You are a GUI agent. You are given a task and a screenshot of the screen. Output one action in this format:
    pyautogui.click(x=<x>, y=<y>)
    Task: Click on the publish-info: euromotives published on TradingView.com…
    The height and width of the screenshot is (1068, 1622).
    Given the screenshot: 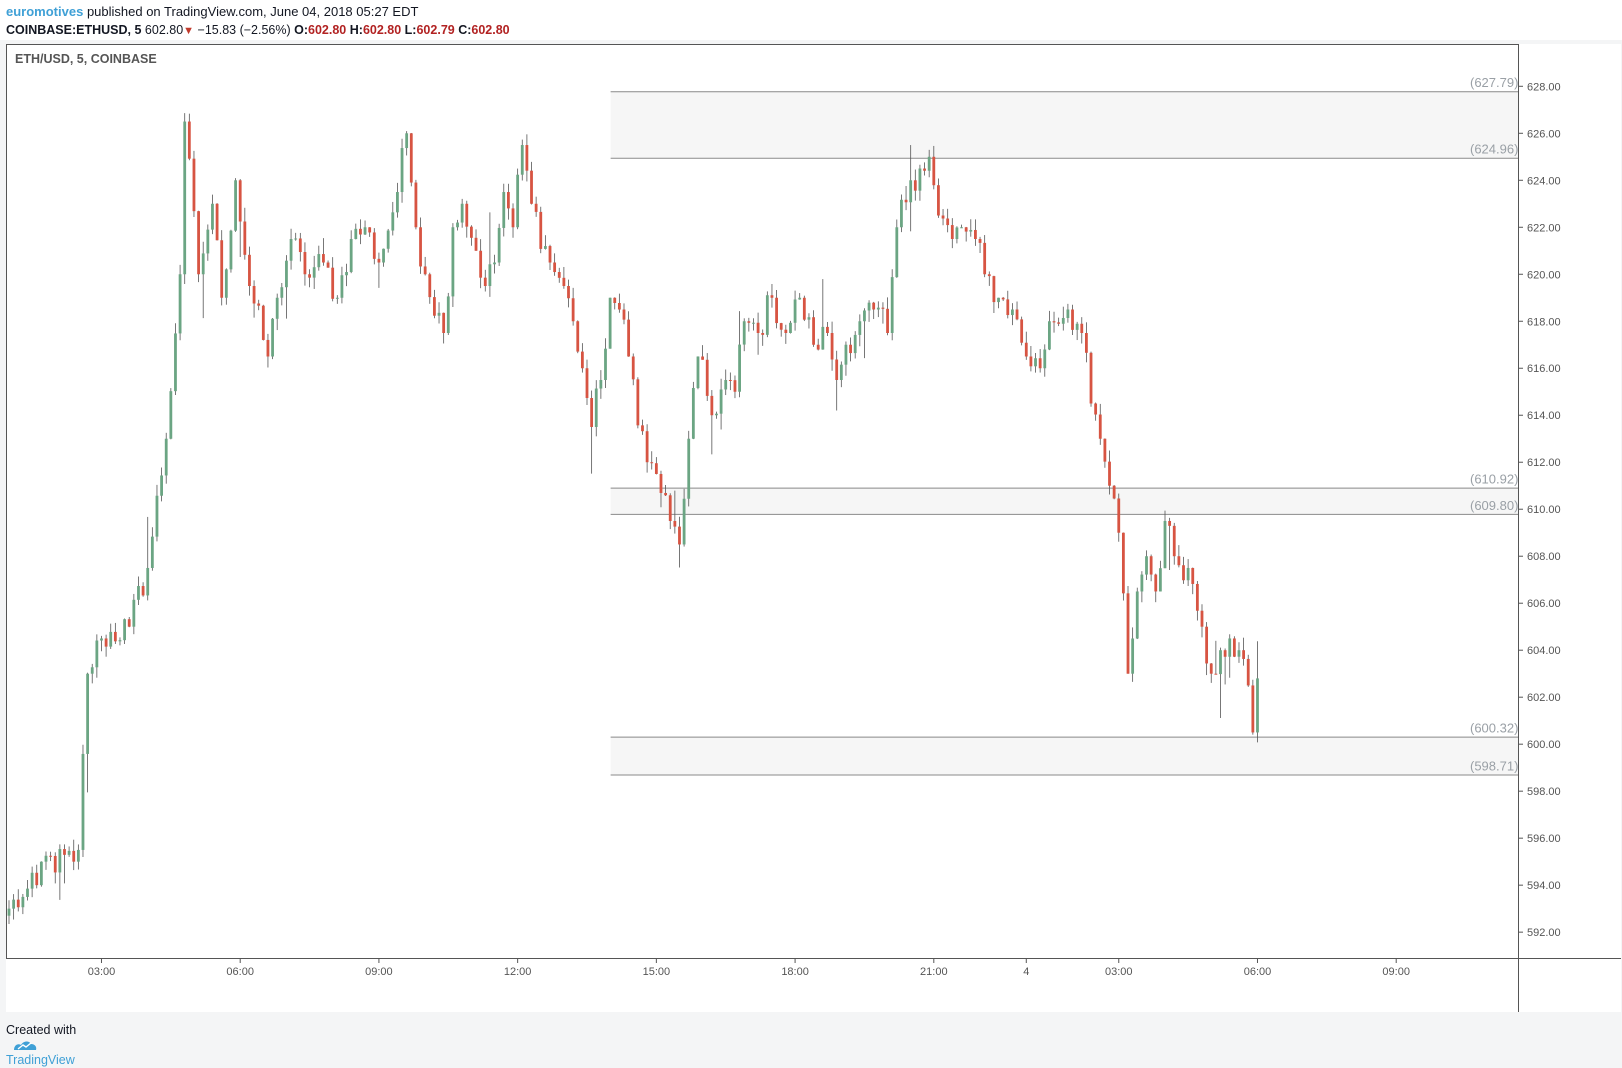 What is the action you would take?
    pyautogui.click(x=212, y=12)
    